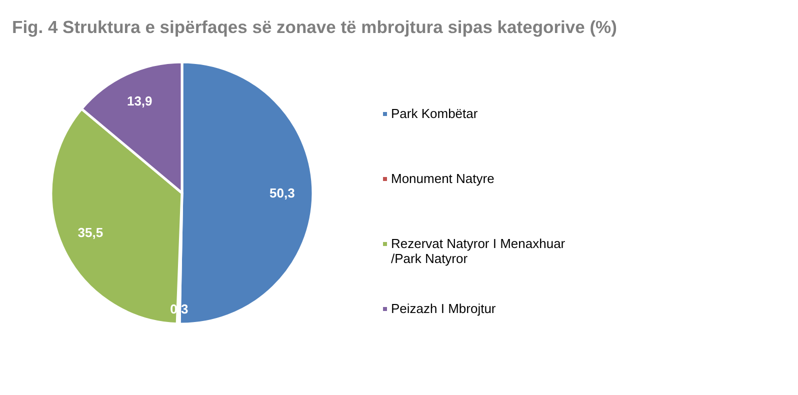 The height and width of the screenshot is (395, 798). Describe the element at coordinates (91, 232) in the screenshot. I see `data-label: 35,5` at that location.